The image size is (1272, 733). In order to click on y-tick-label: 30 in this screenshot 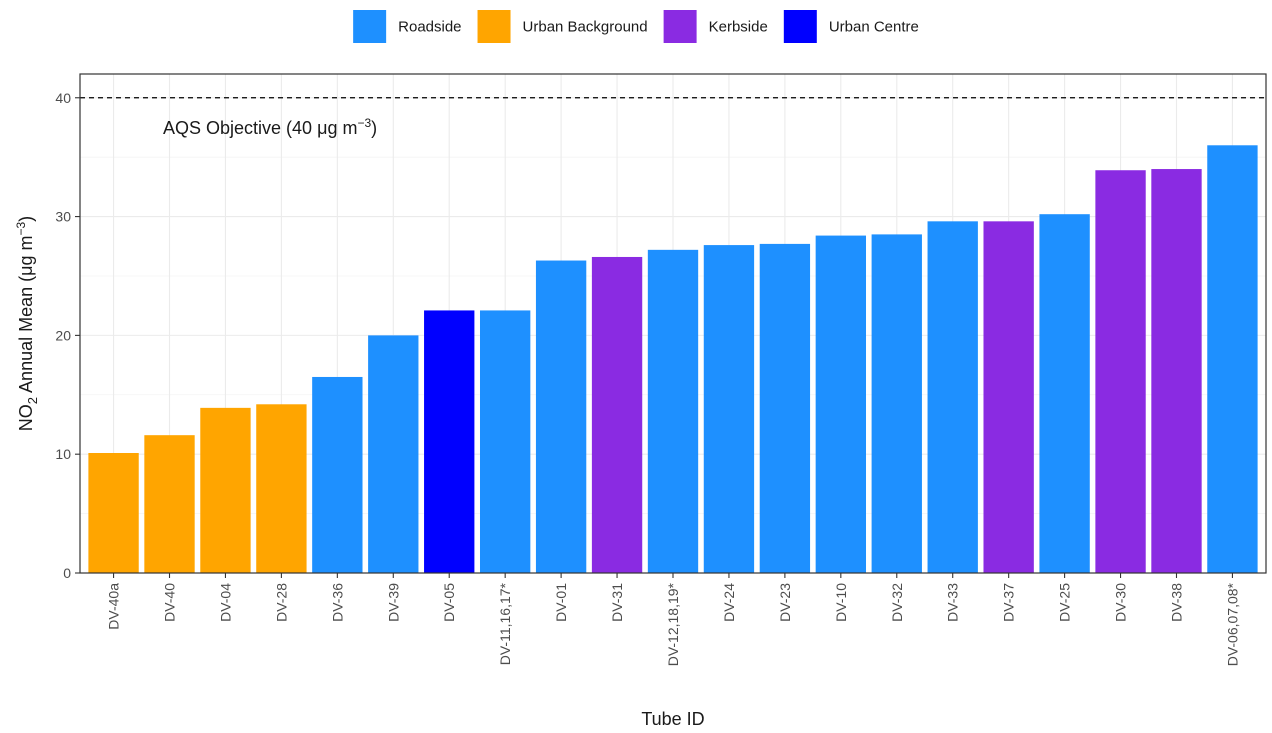, I will do `click(63, 217)`.